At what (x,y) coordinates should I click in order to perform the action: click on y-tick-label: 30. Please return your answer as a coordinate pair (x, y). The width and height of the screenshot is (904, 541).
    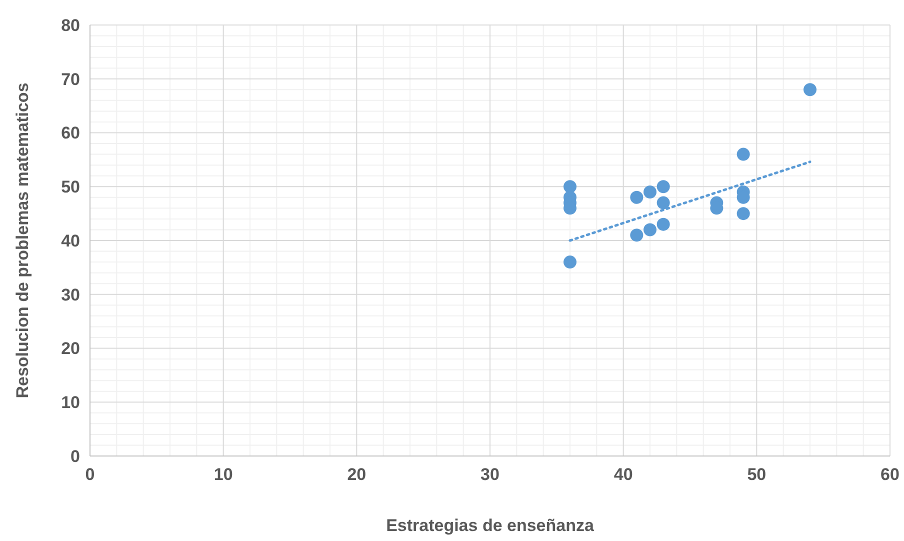
    Looking at the image, I should click on (70, 294).